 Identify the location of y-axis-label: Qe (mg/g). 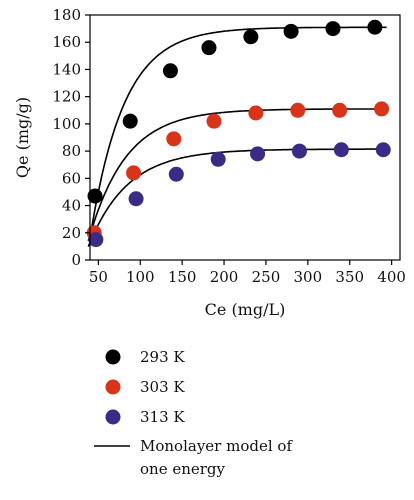
(22, 137).